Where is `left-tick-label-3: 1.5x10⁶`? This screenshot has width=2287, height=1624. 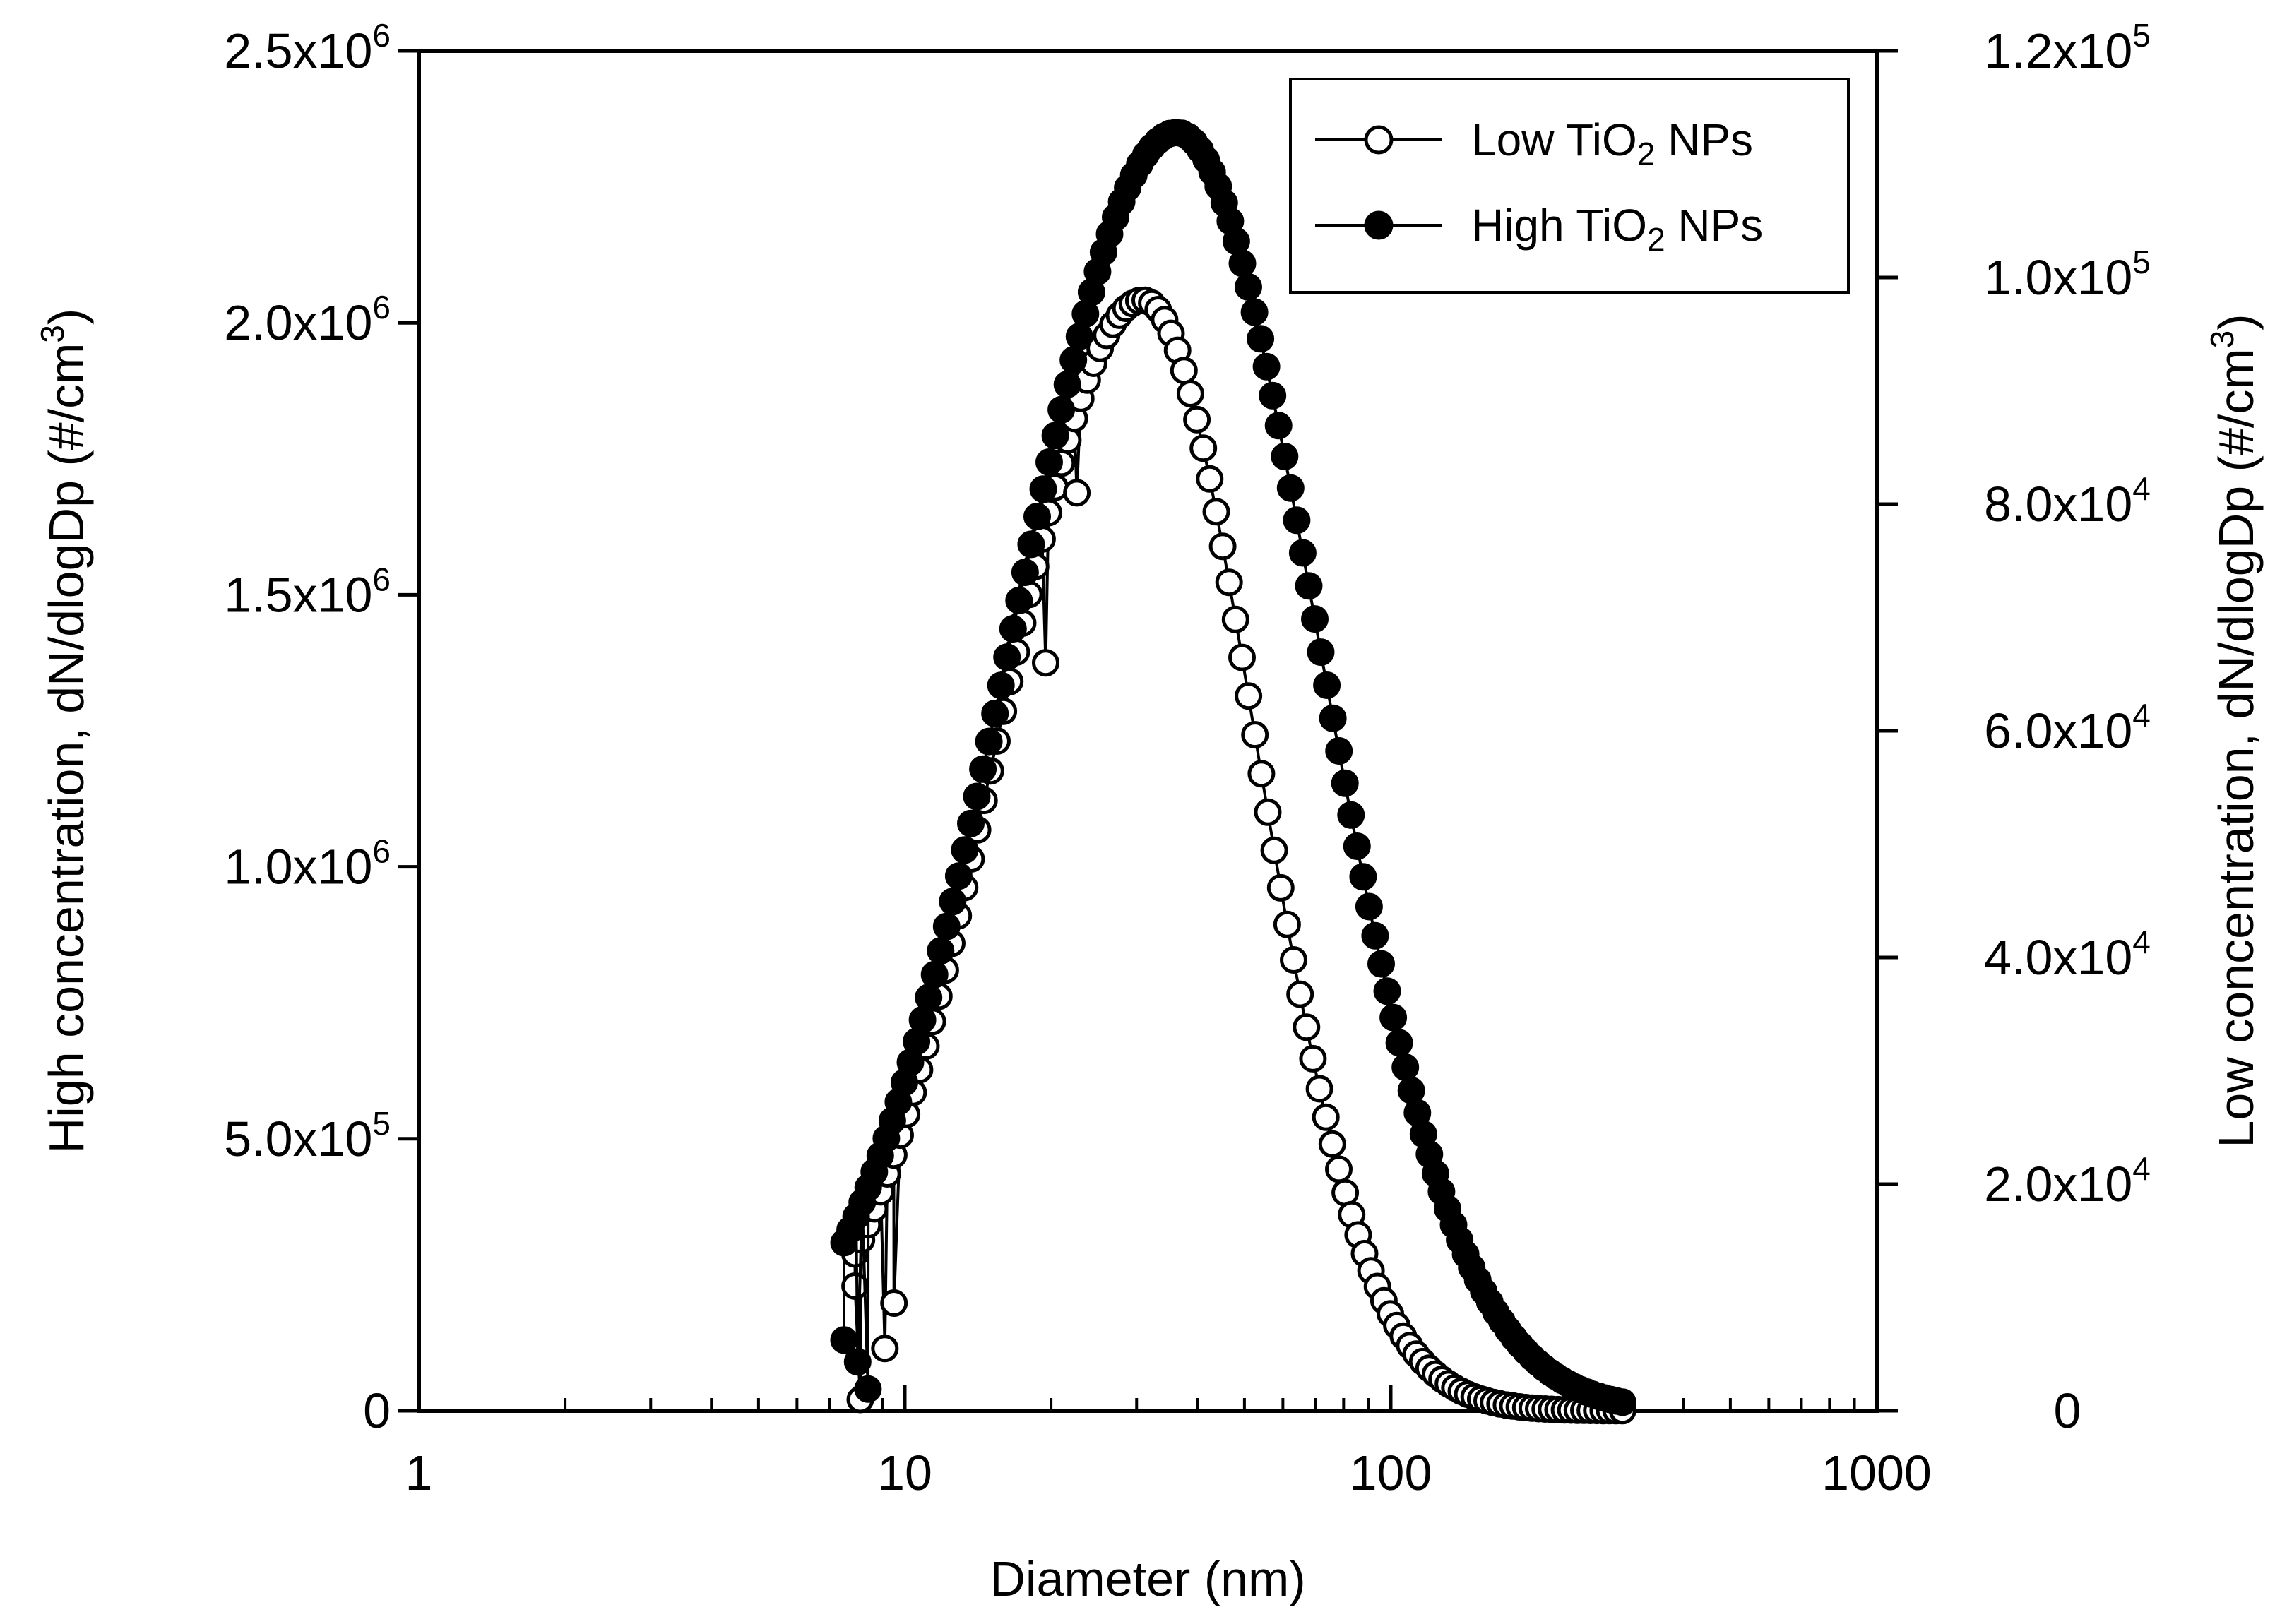 left-tick-label-3: 1.5x10⁶ is located at coordinates (307, 591).